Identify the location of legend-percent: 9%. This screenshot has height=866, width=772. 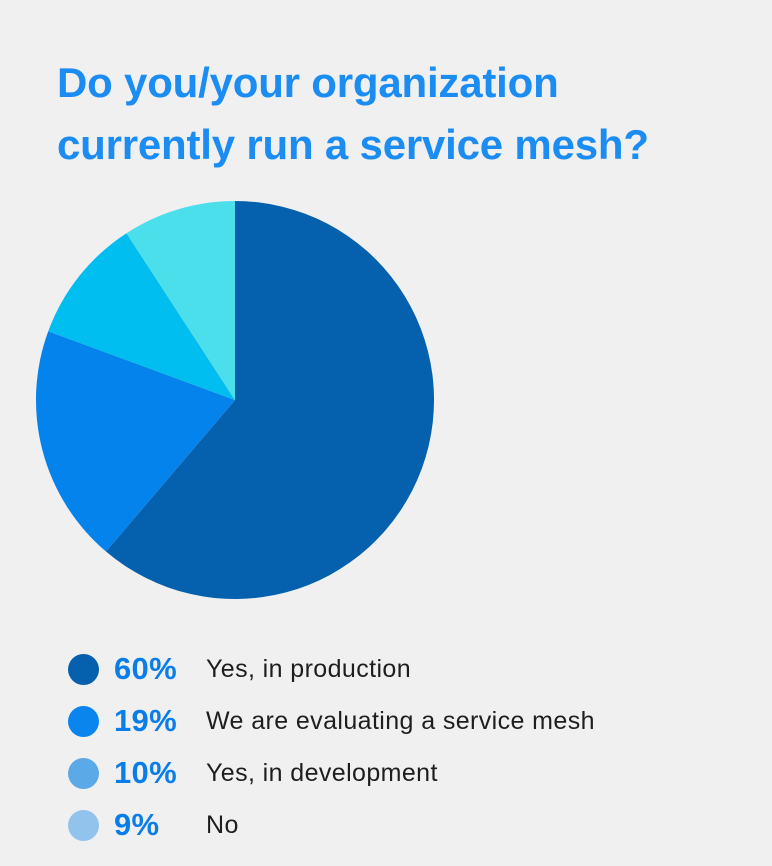
(137, 824).